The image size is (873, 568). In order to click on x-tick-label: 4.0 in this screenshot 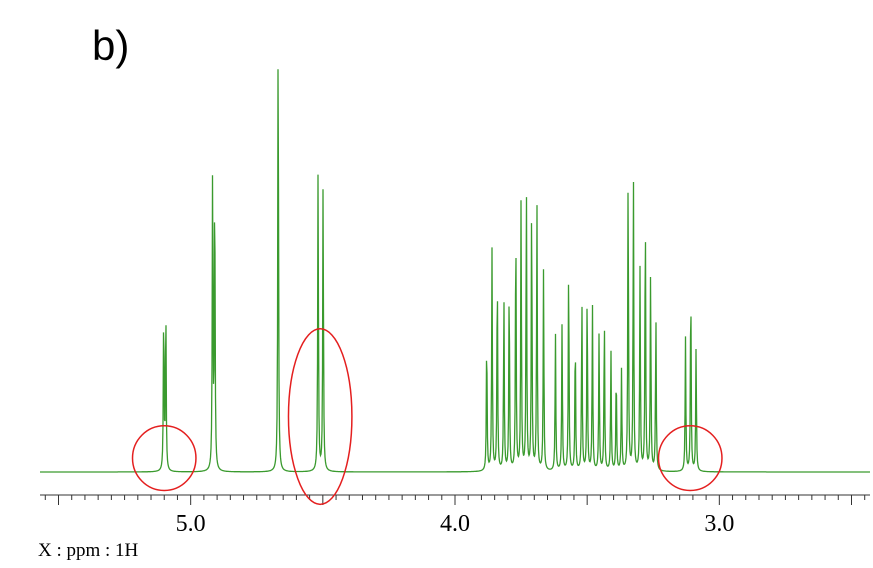, I will do `click(455, 524)`.